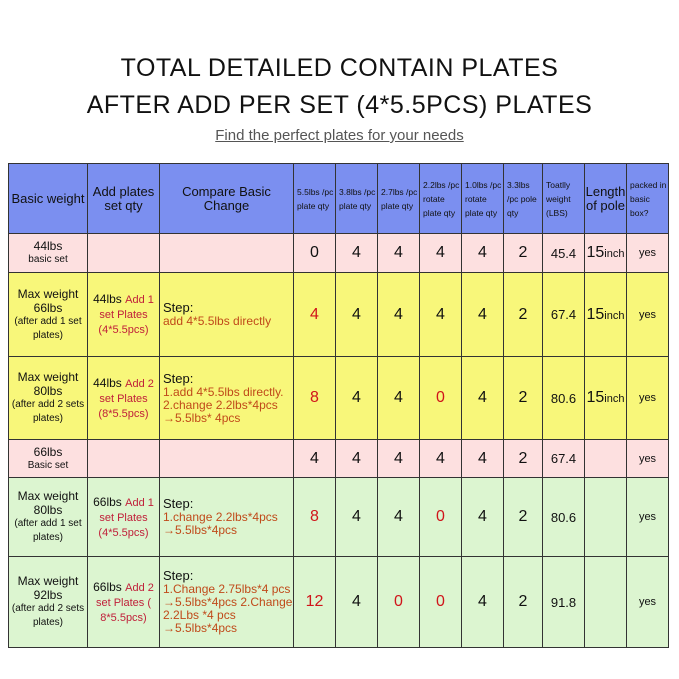 This screenshot has height=679, width=679. I want to click on change-cell: Step: add 4*5.5lbs directly, so click(226, 314).